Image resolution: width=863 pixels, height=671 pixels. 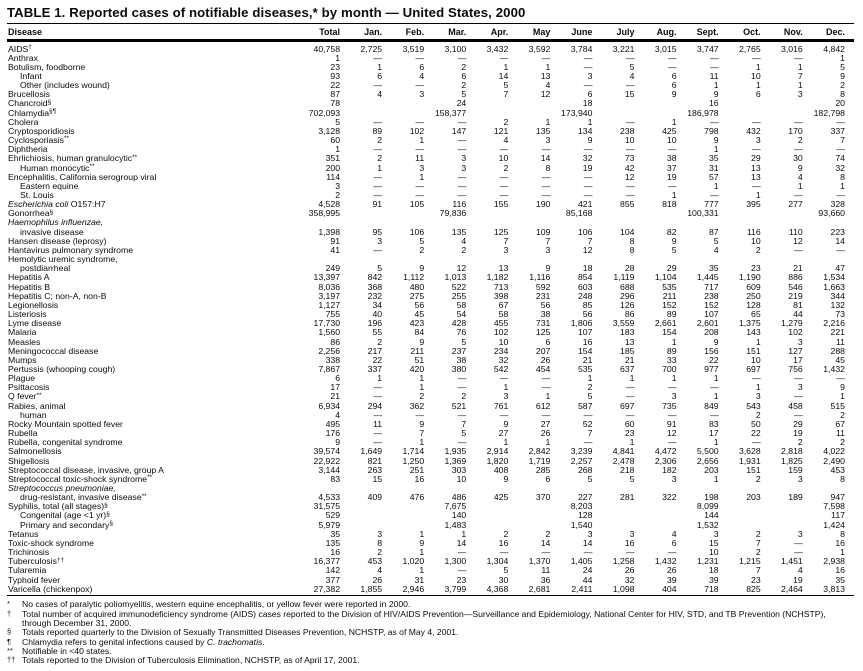 I want to click on footnote-marker: ††, so click(x=60, y=560).